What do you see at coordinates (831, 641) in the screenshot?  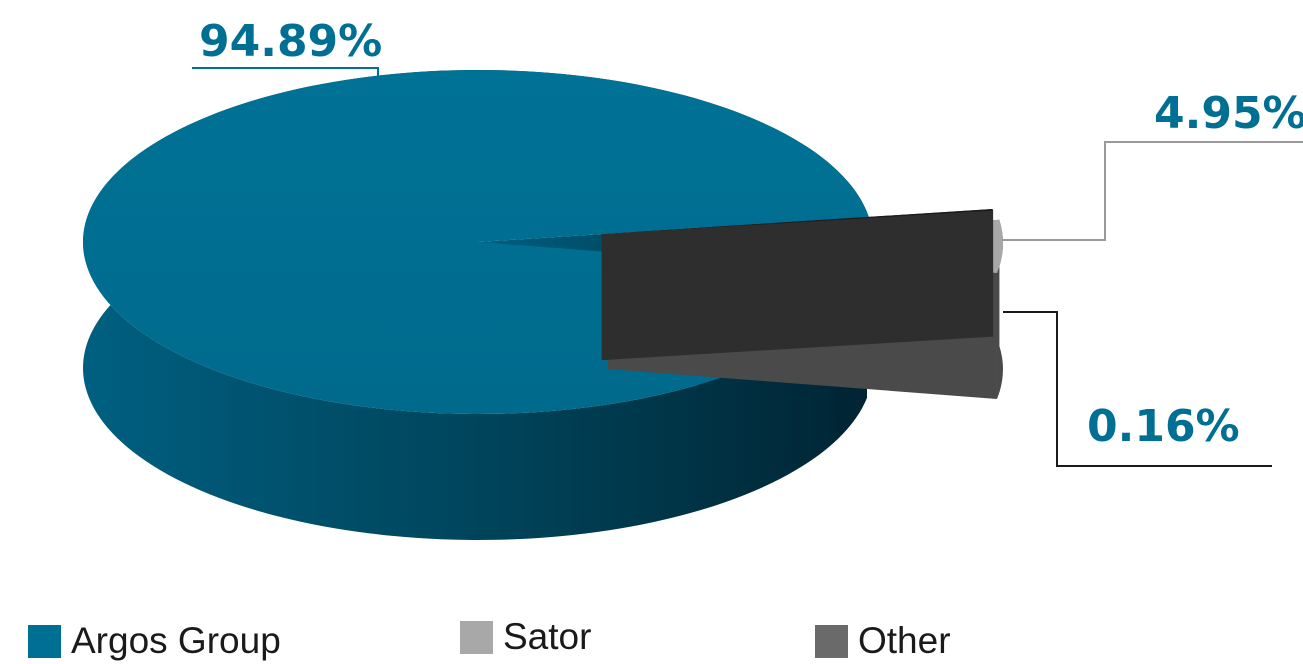 I see `legend-swatch-other` at bounding box center [831, 641].